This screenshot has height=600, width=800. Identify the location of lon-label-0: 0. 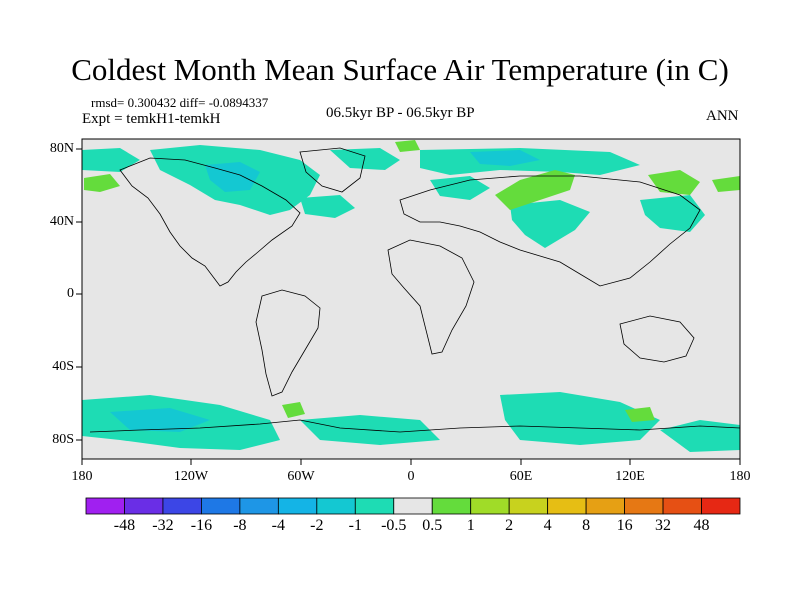
(411, 476).